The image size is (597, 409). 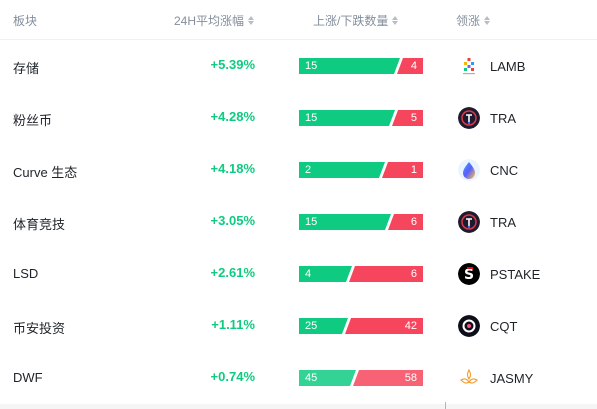 What do you see at coordinates (413, 118) in the screenshot?
I see `down-count: 5` at bounding box center [413, 118].